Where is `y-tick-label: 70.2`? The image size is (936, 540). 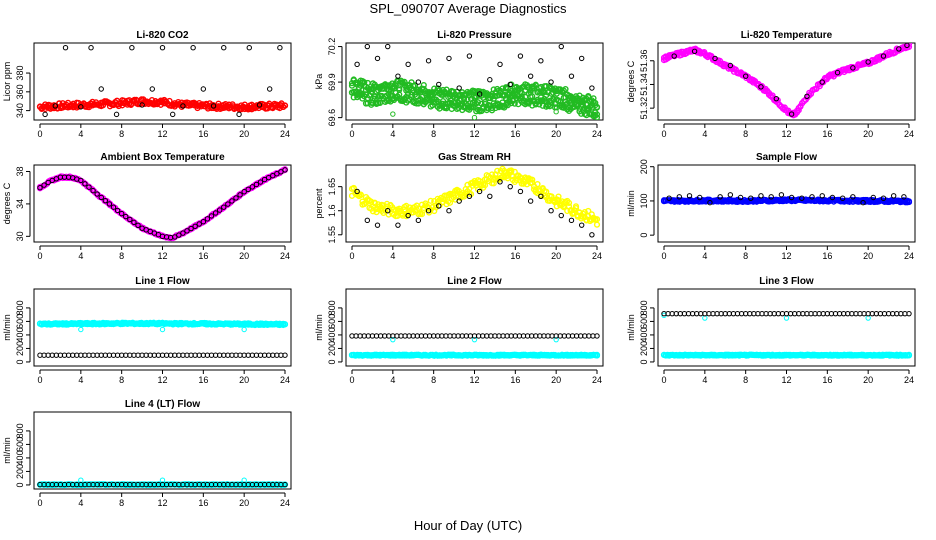 y-tick-label: 70.2 is located at coordinates (332, 47).